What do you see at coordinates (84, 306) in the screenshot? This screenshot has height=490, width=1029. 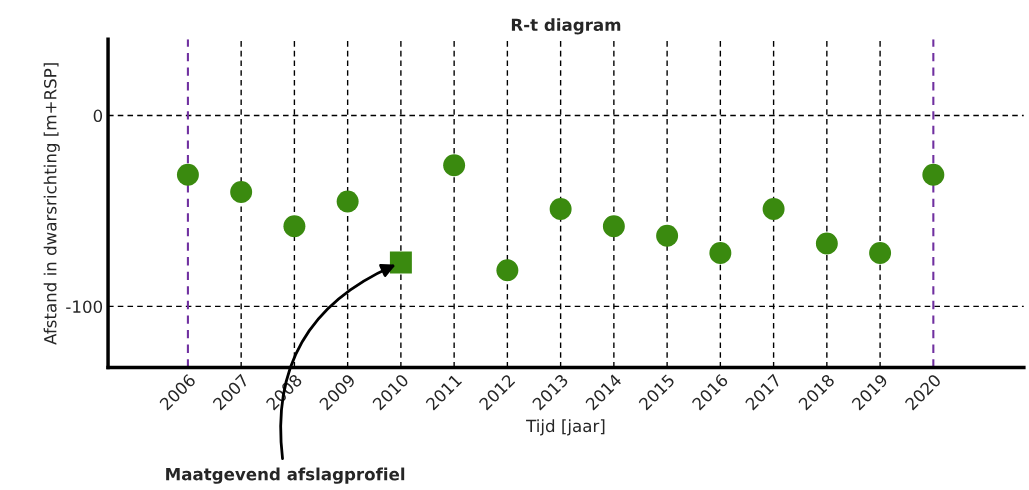 I see `y-tick-label: -100` at bounding box center [84, 306].